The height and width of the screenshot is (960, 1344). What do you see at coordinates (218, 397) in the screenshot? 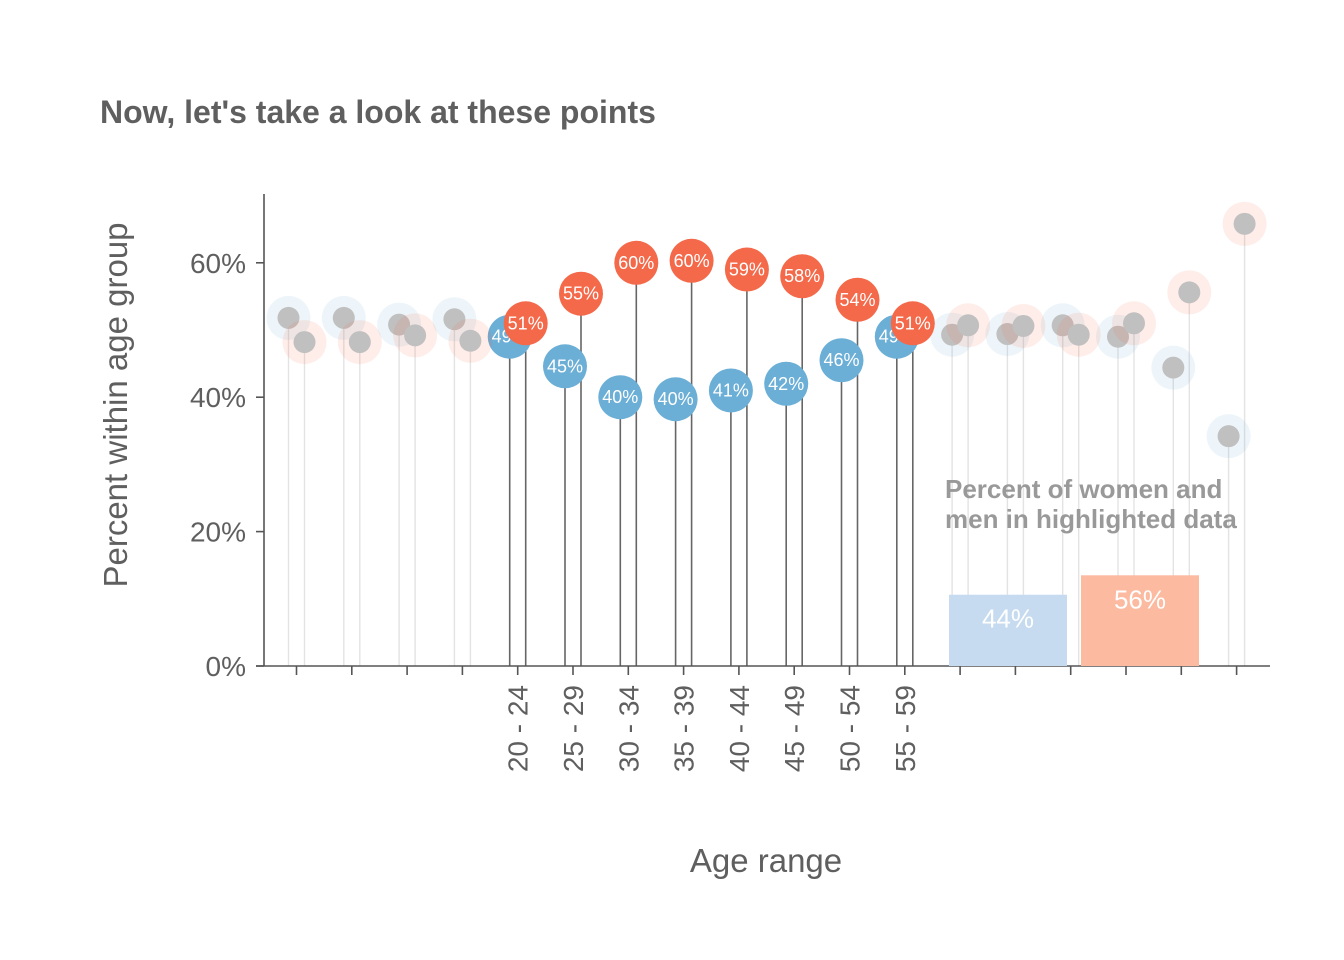
I see `y-tick-label: 40%` at bounding box center [218, 397].